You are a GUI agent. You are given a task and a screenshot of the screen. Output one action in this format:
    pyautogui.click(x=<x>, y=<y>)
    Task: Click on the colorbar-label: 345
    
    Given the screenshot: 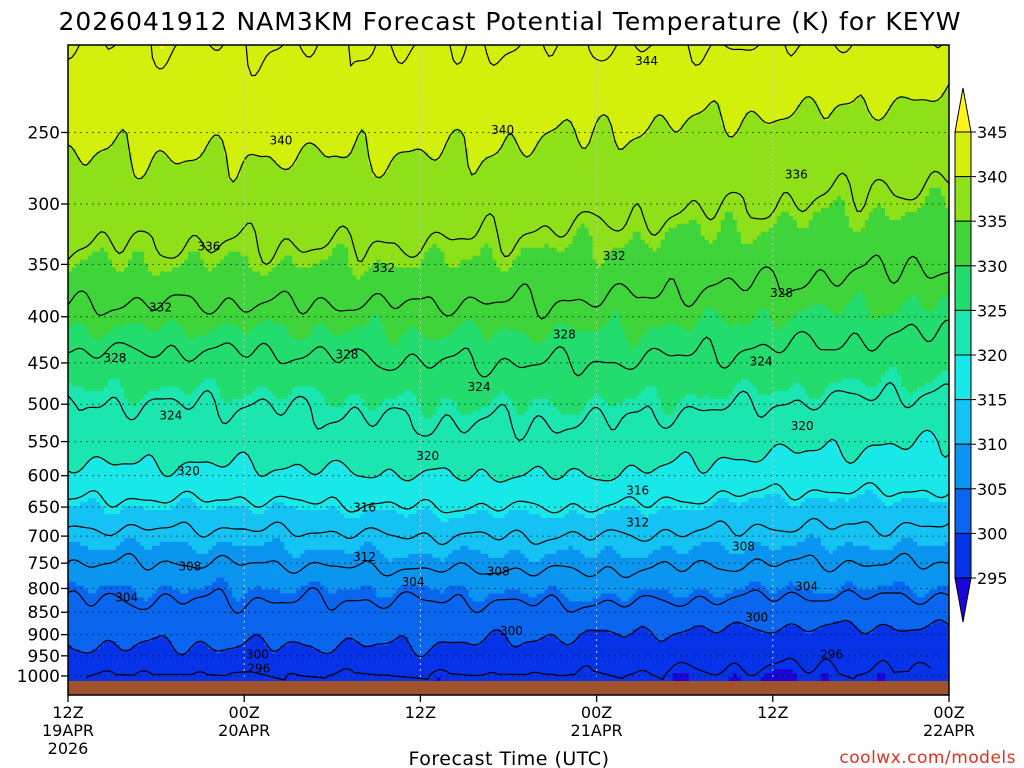 What is the action you would take?
    pyautogui.click(x=992, y=132)
    